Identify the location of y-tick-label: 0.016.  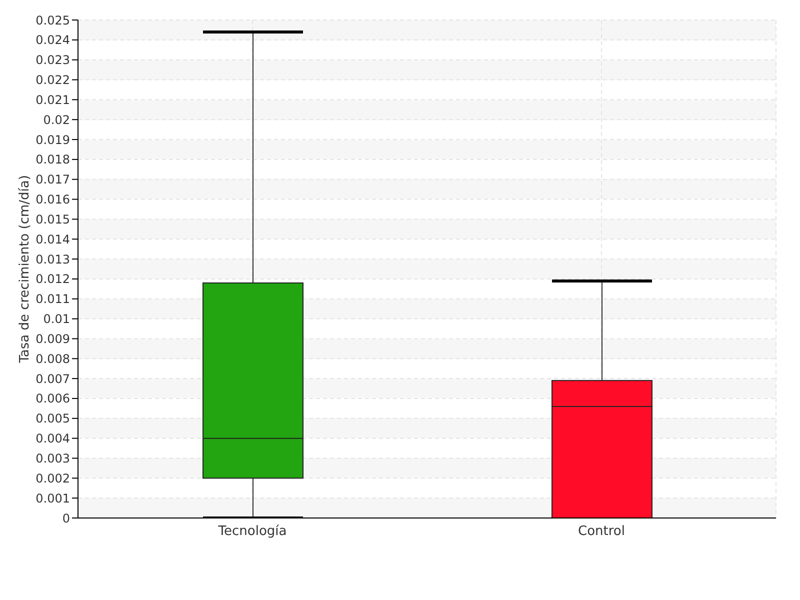
(53, 199).